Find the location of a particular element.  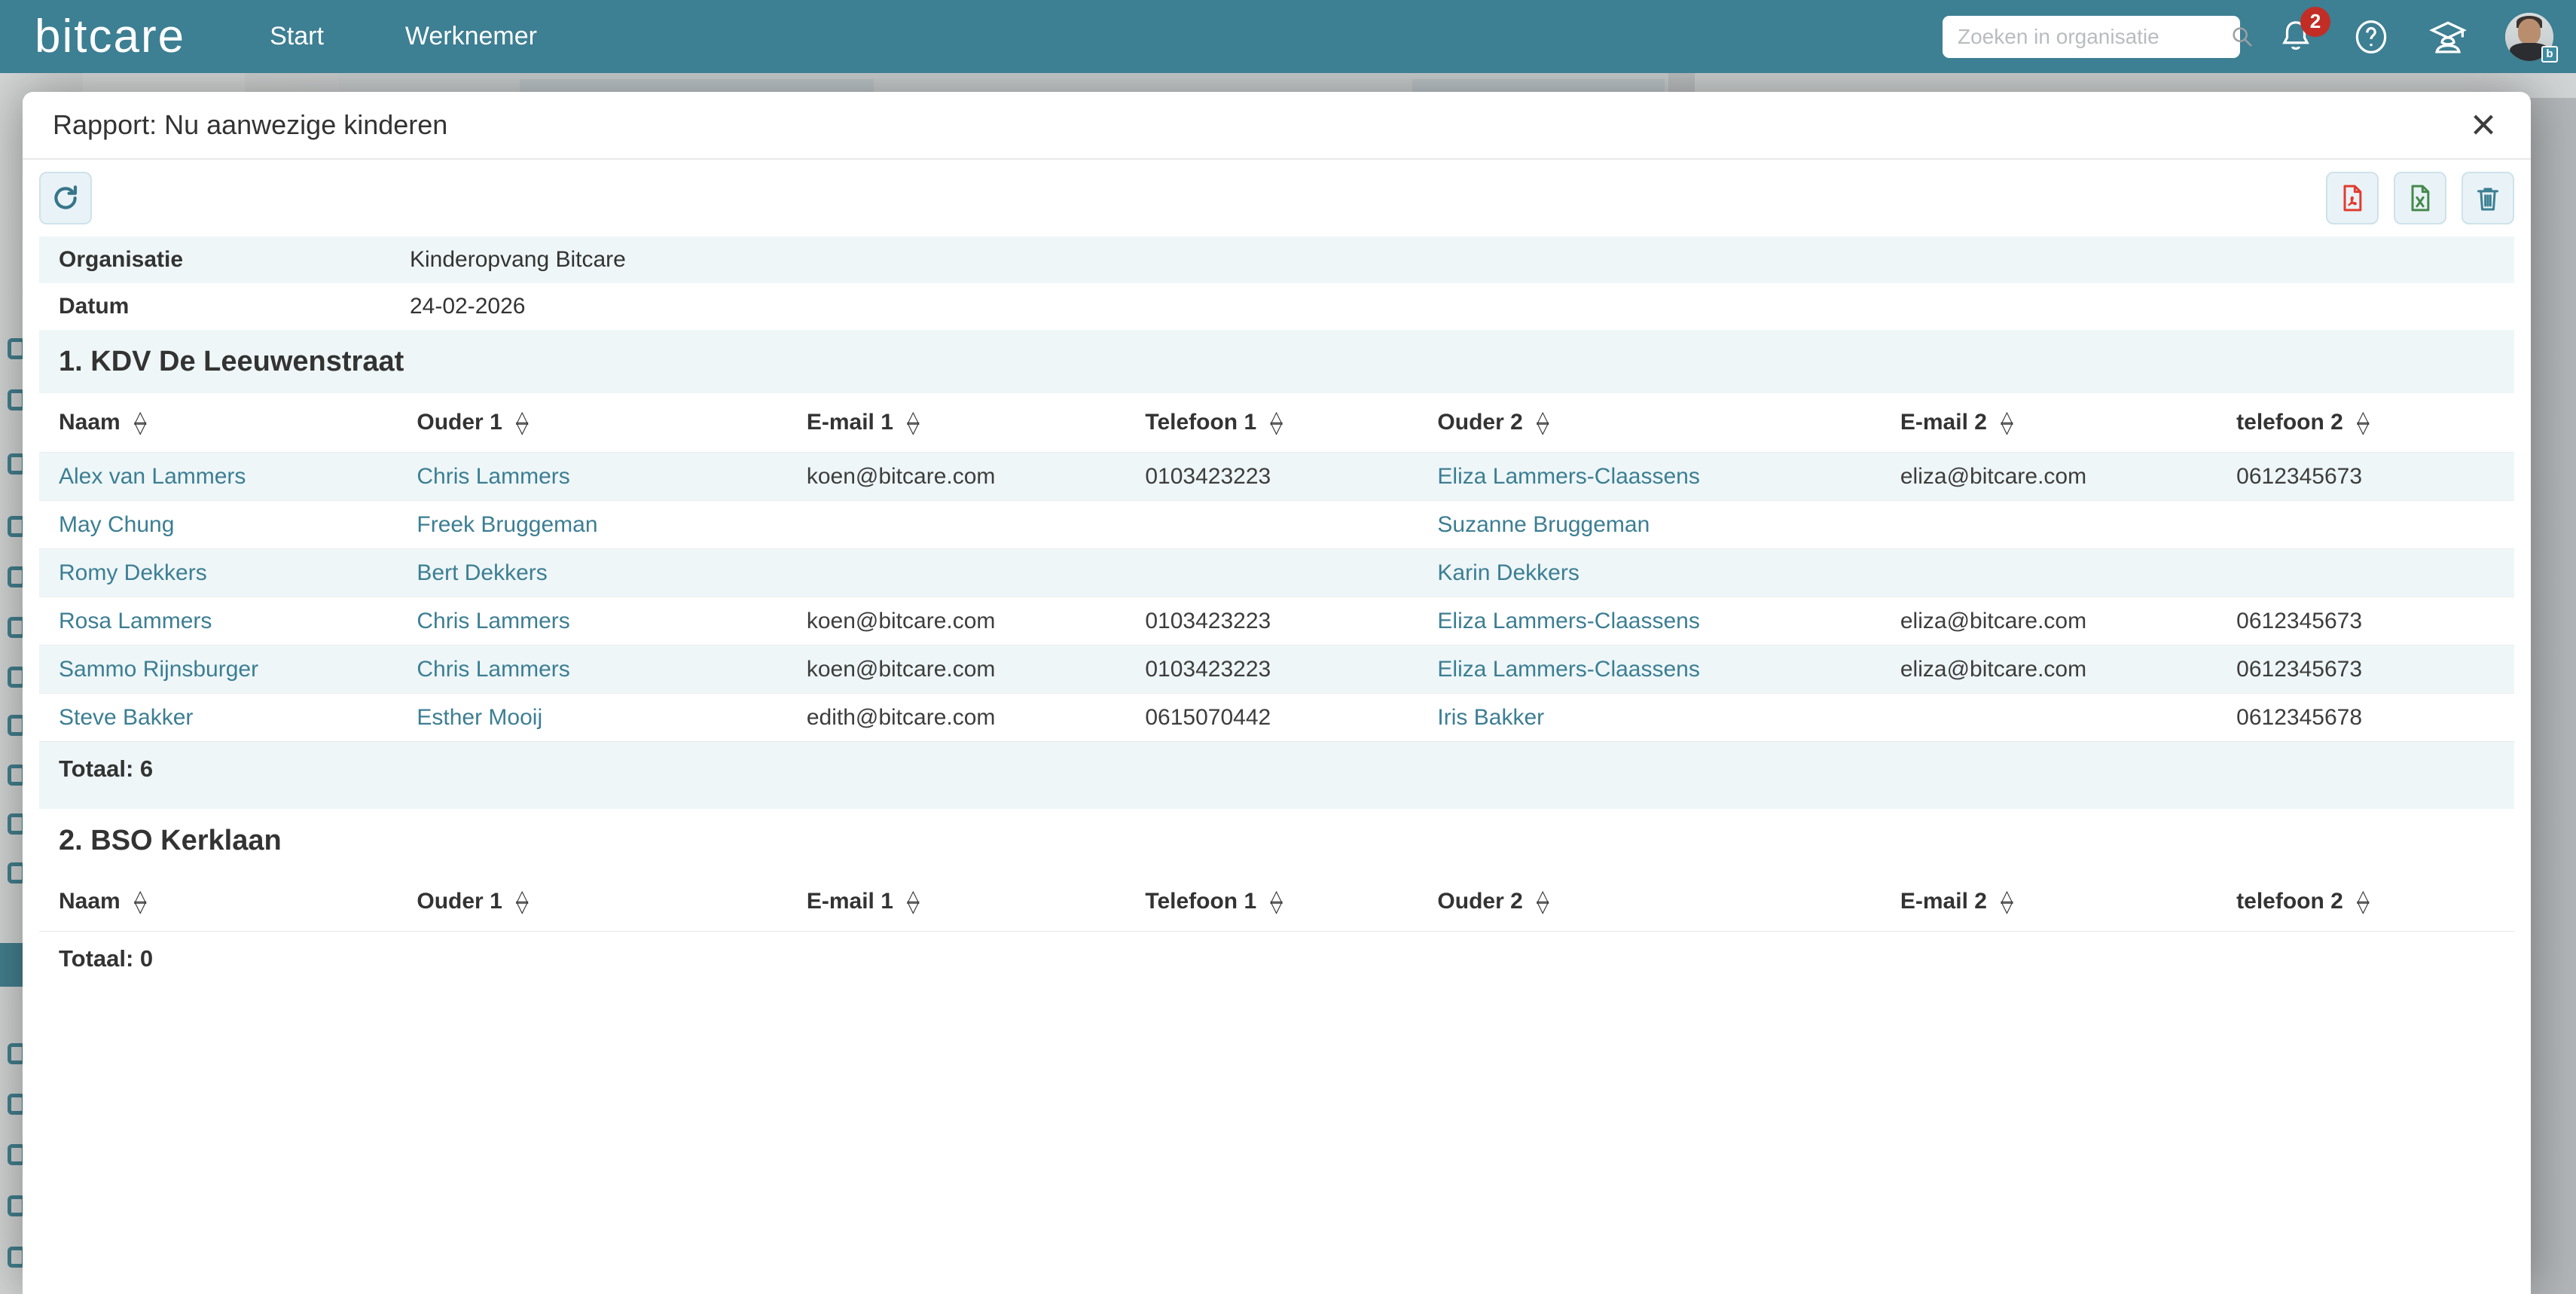

person-link: Bert Dekkers is located at coordinates (483, 572).